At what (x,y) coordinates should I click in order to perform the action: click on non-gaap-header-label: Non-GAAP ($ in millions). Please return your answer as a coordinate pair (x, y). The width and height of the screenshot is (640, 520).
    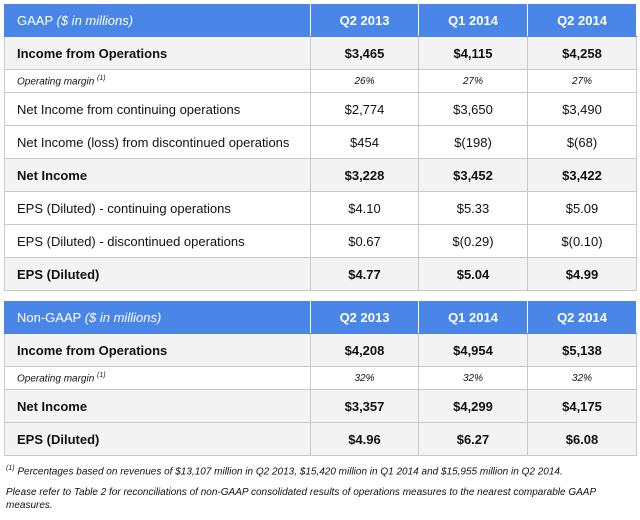
    Looking at the image, I should click on (157, 317).